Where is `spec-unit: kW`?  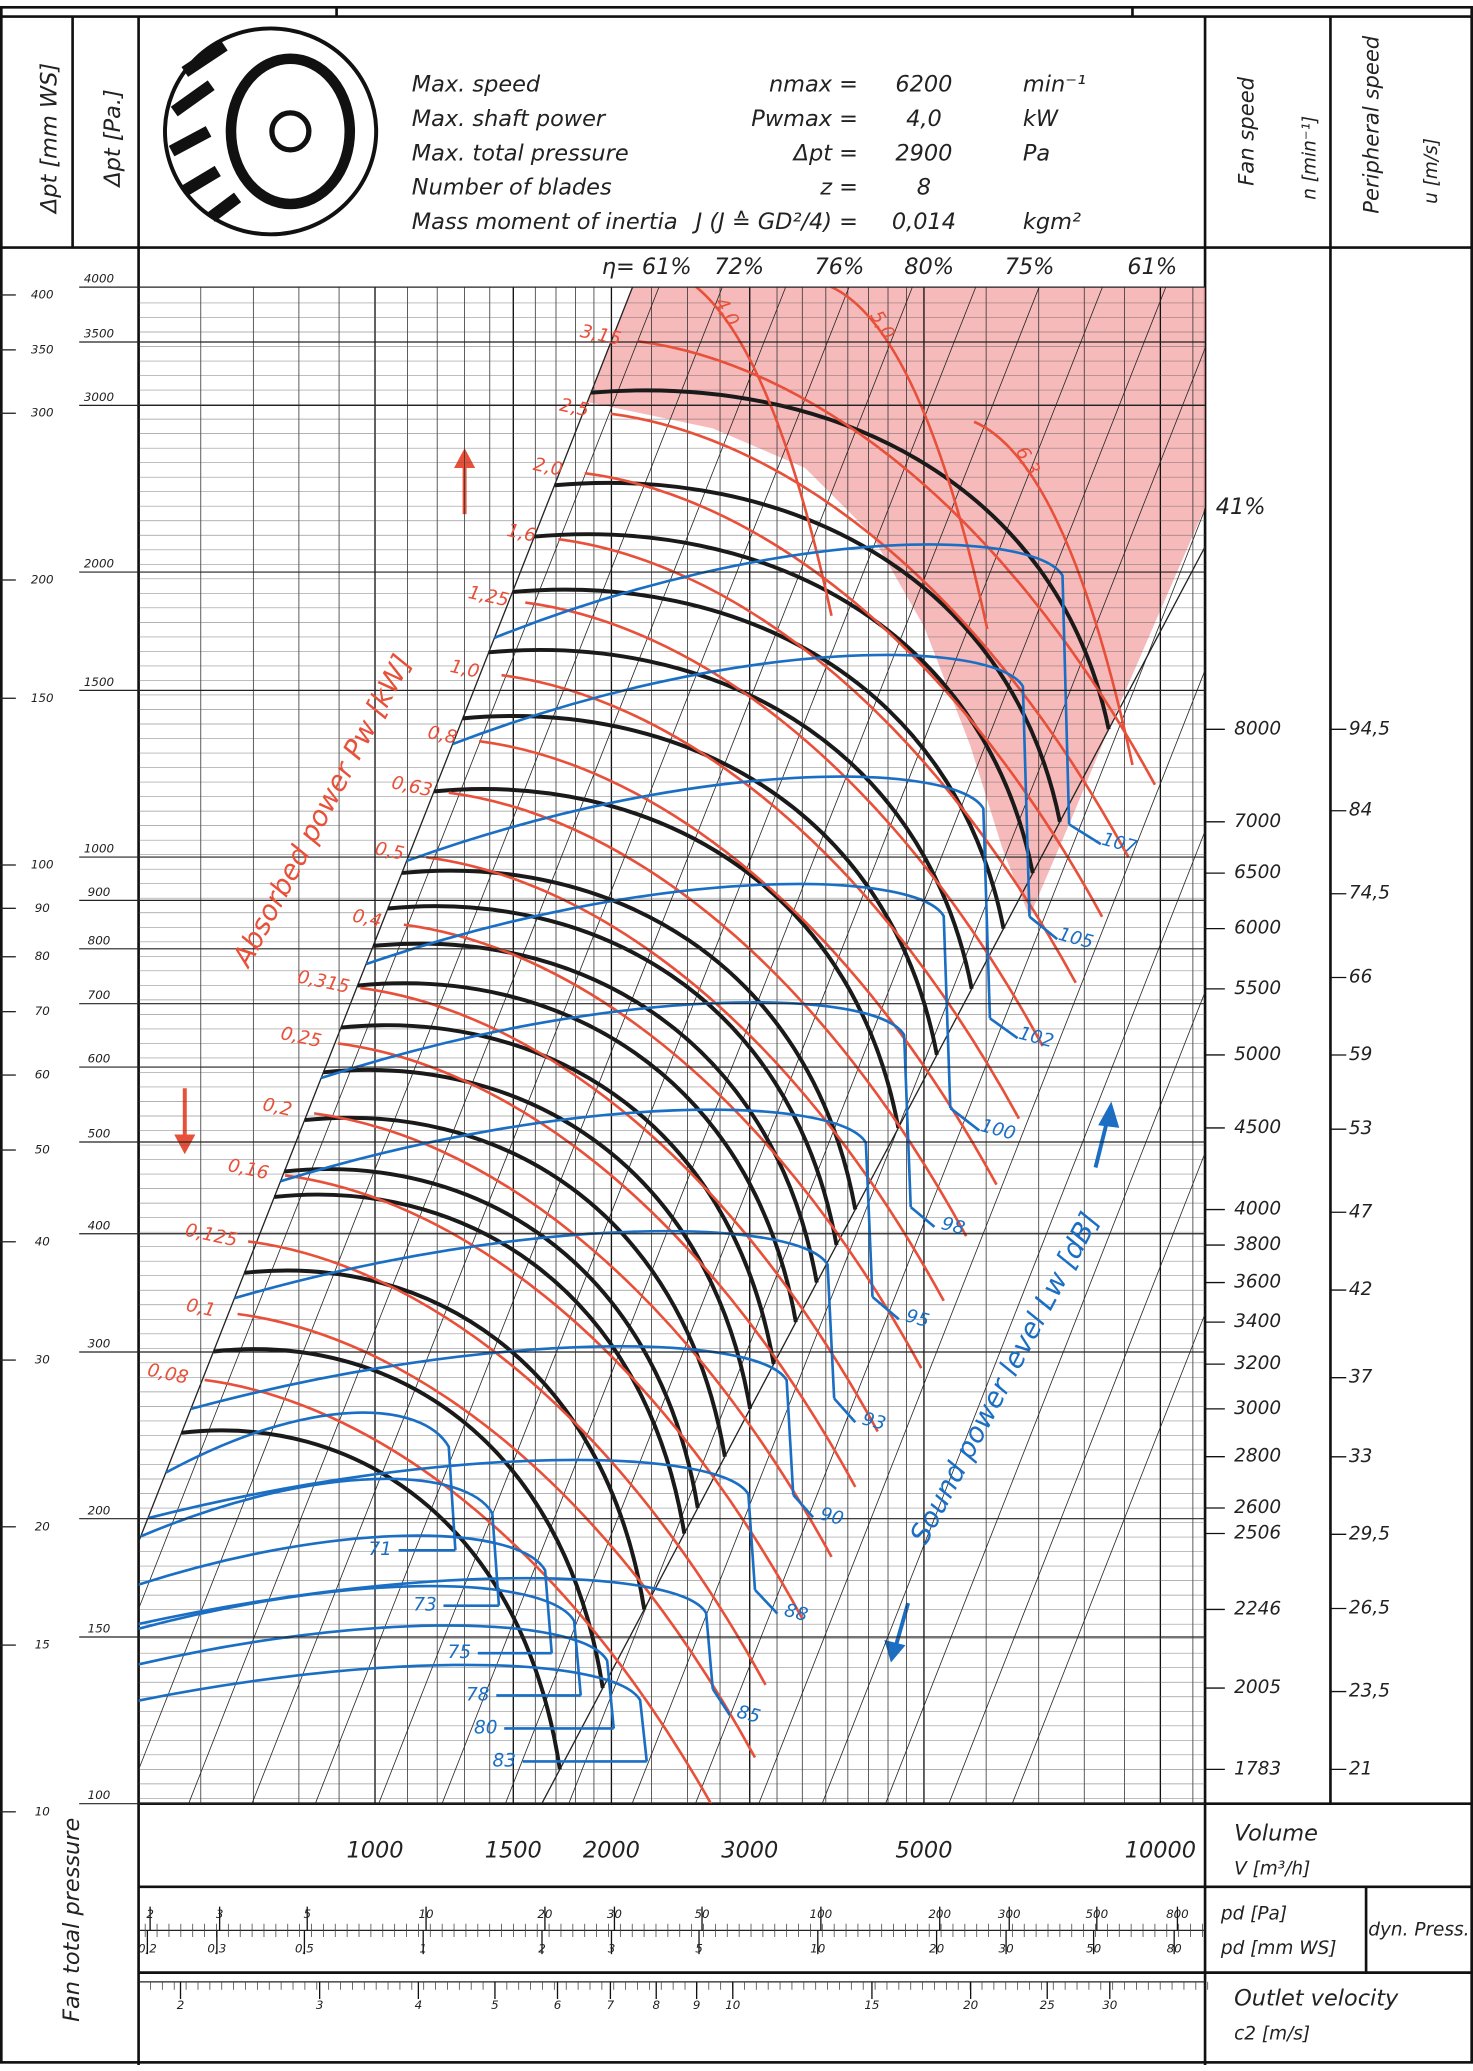 spec-unit: kW is located at coordinates (1041, 119).